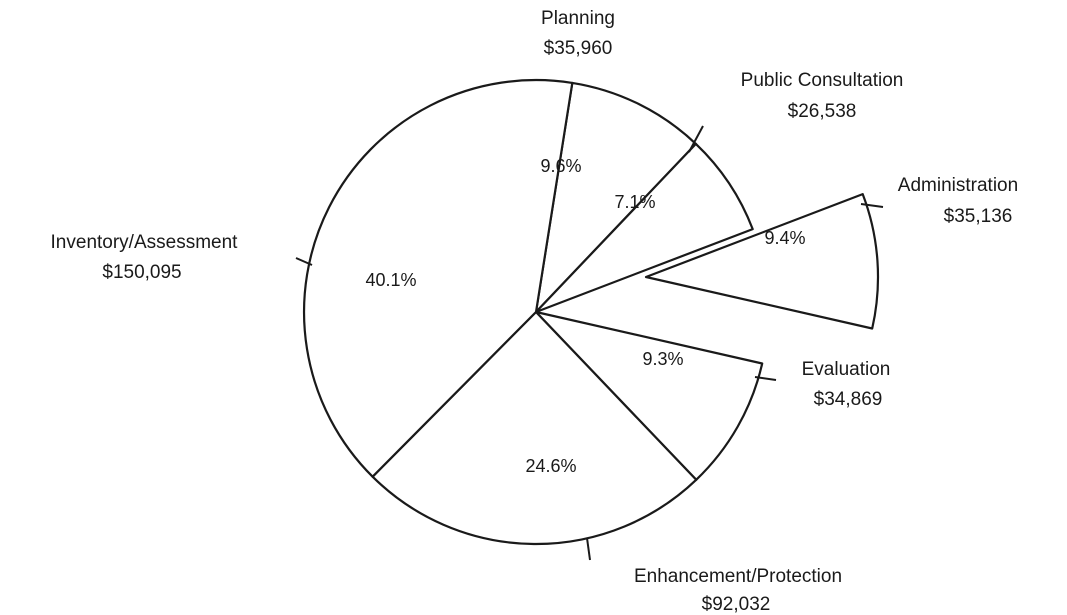 The image size is (1067, 615). Describe the element at coordinates (784, 238) in the screenshot. I see `slice-percent-administration: 9.4%` at that location.